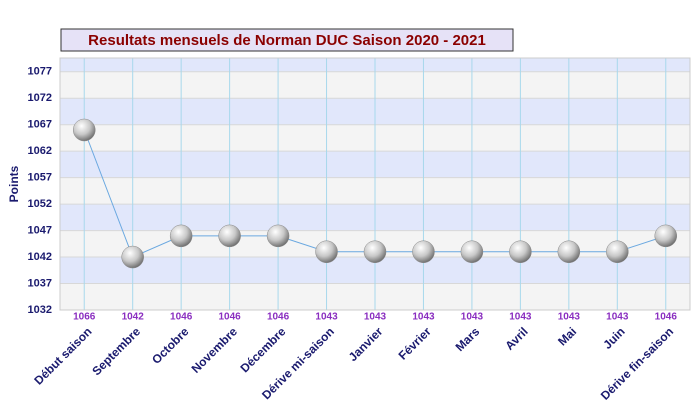 The height and width of the screenshot is (420, 700). What do you see at coordinates (40, 204) in the screenshot?
I see `y-tick-label: 1052` at bounding box center [40, 204].